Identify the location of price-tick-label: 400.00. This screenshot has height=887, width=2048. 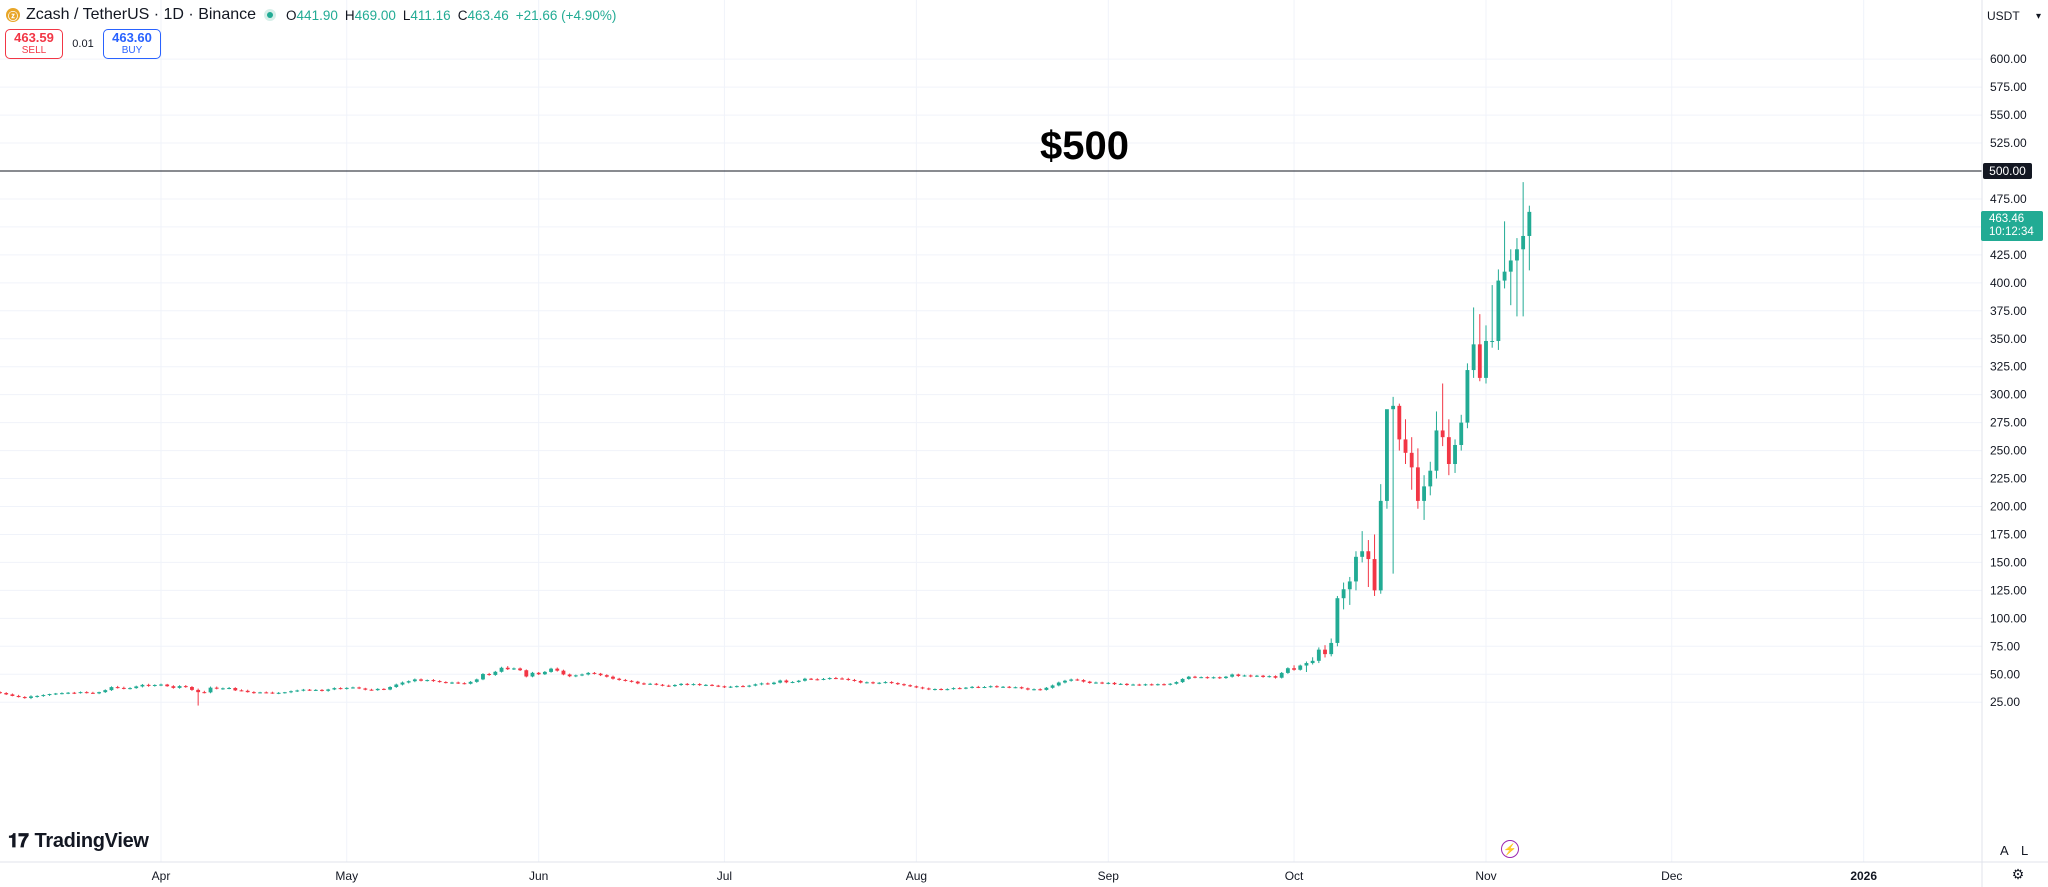
(2008, 283).